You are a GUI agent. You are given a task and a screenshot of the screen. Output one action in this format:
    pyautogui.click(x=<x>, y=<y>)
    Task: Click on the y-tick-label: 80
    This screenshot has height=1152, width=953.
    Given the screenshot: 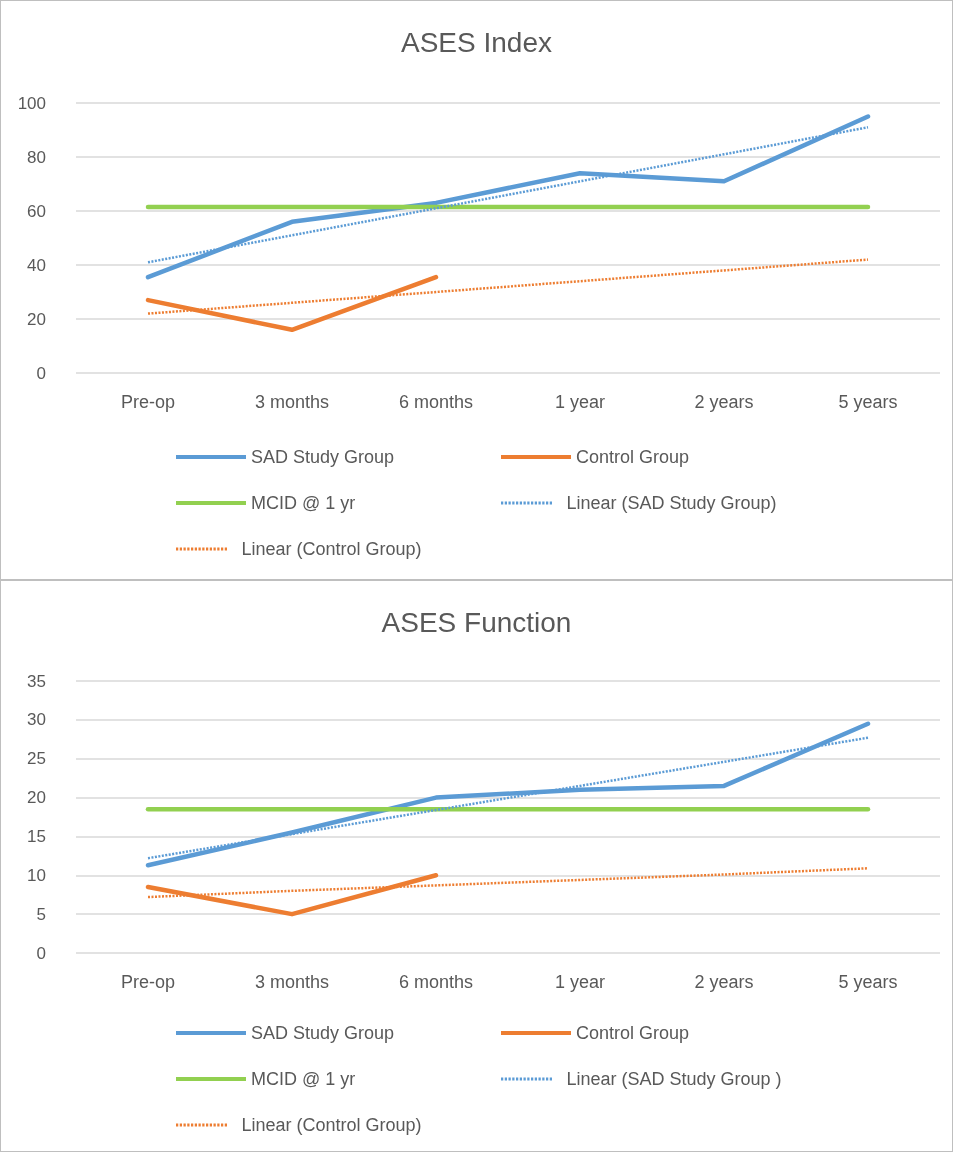 What is the action you would take?
    pyautogui.click(x=36, y=157)
    